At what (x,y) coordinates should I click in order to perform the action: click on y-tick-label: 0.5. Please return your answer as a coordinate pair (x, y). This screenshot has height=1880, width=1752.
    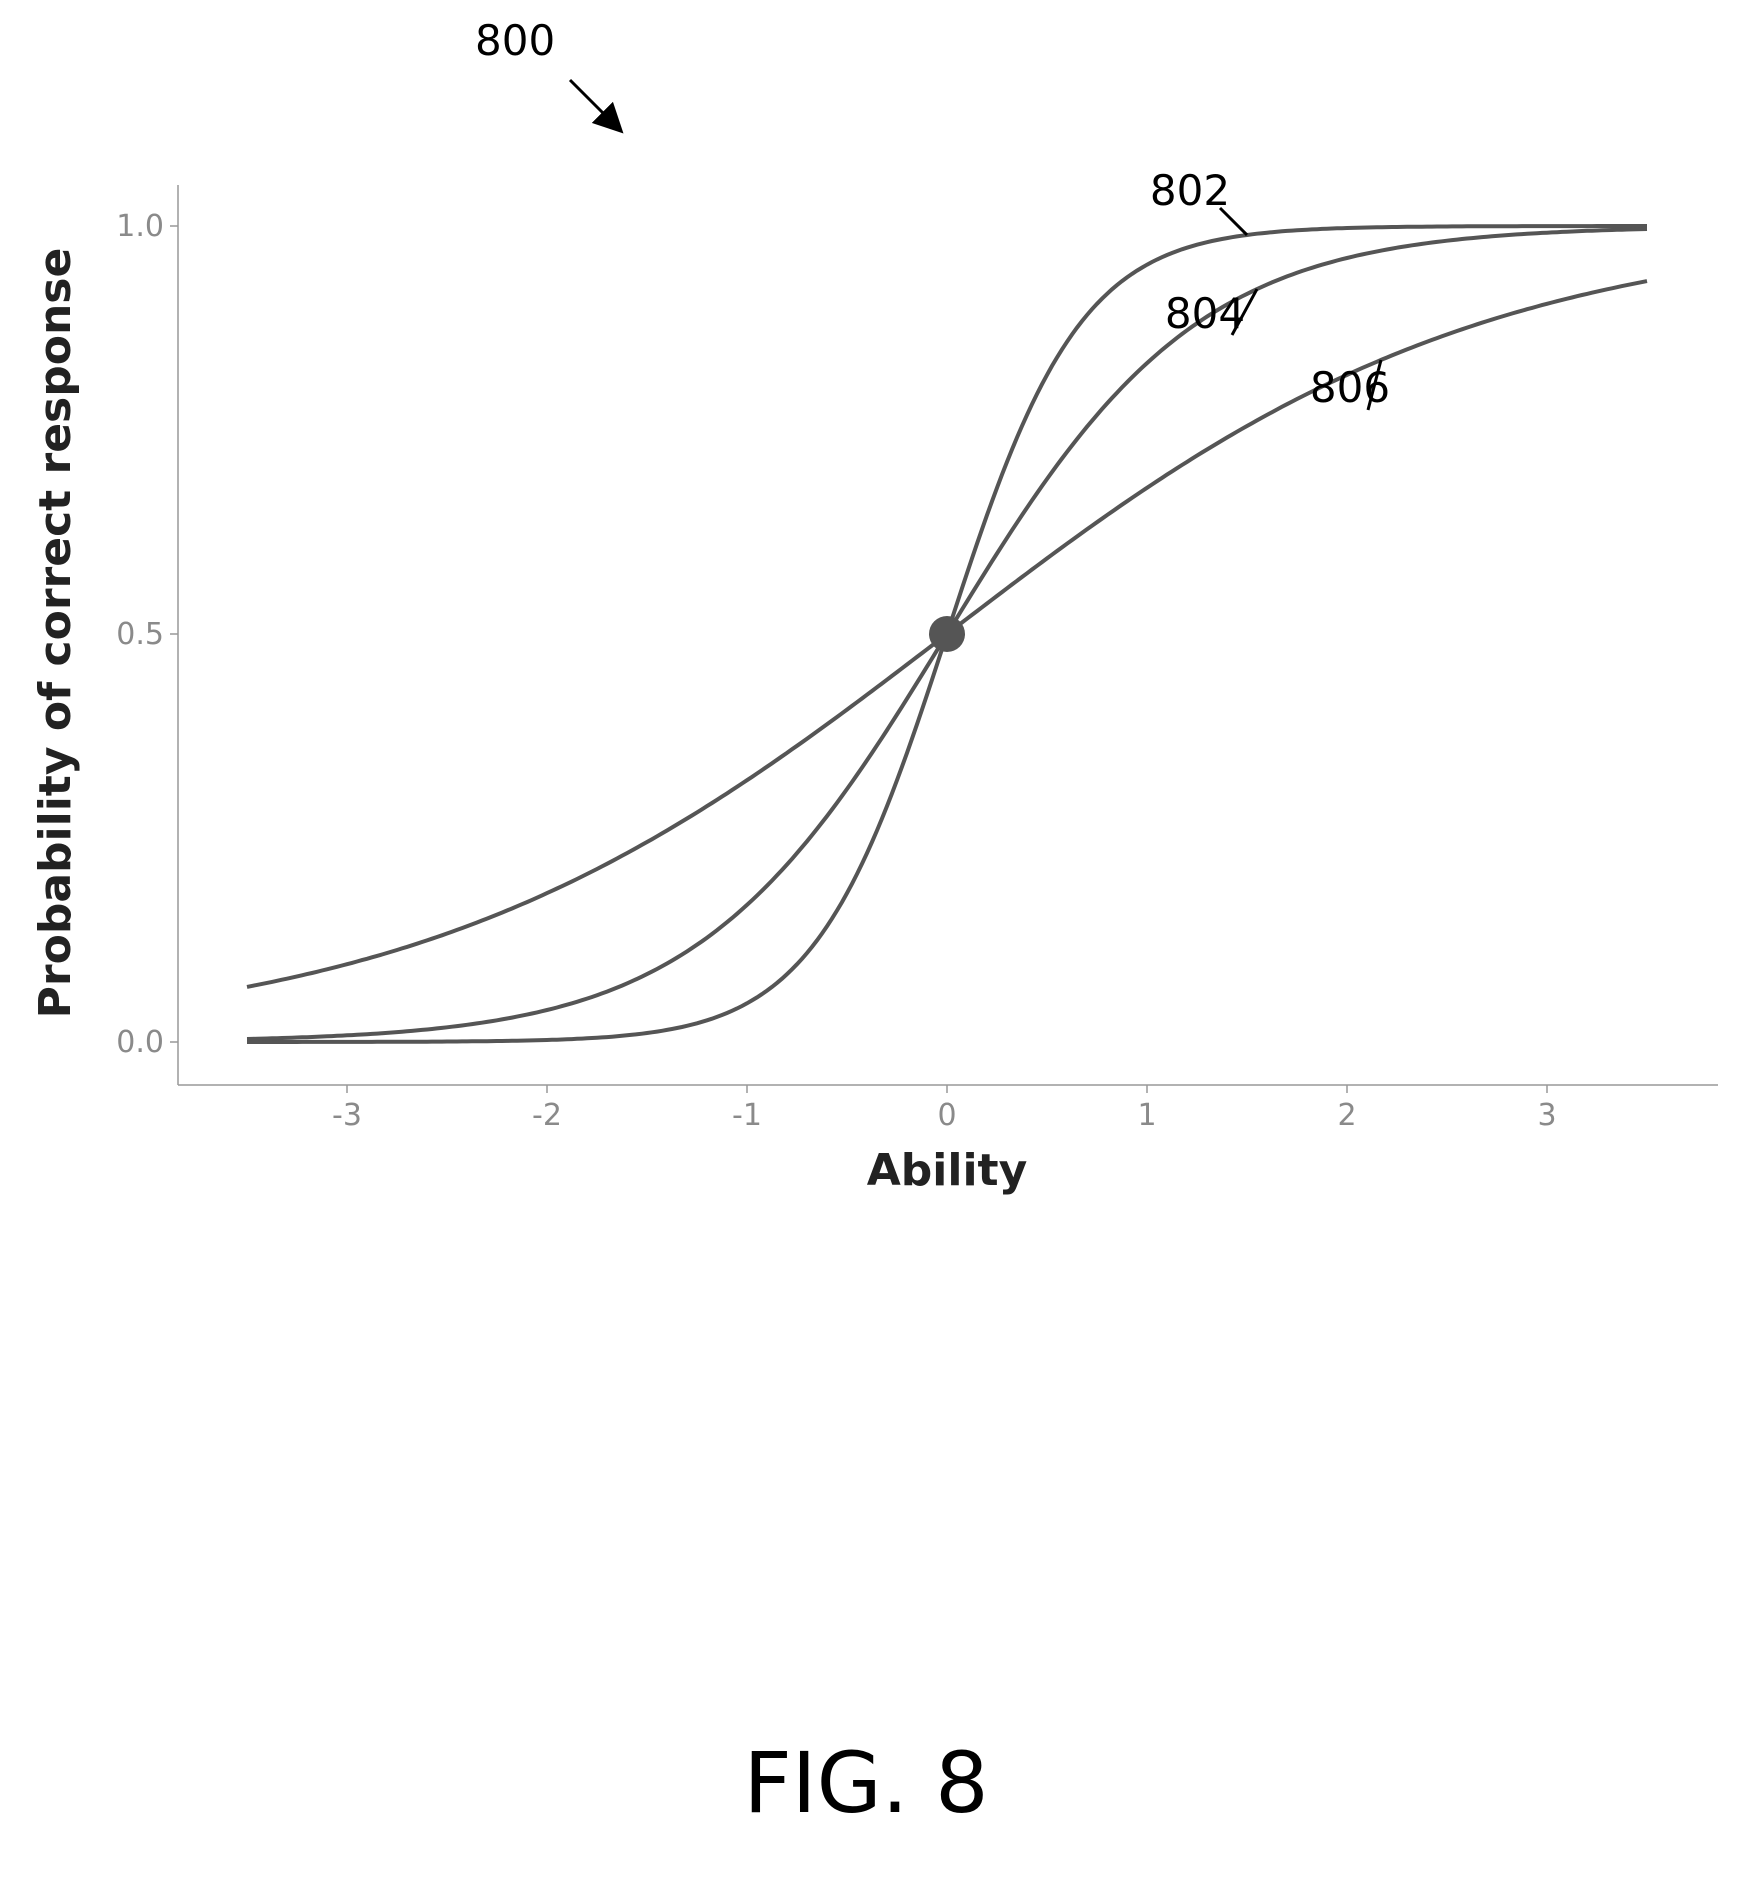
    Looking at the image, I should click on (140, 634).